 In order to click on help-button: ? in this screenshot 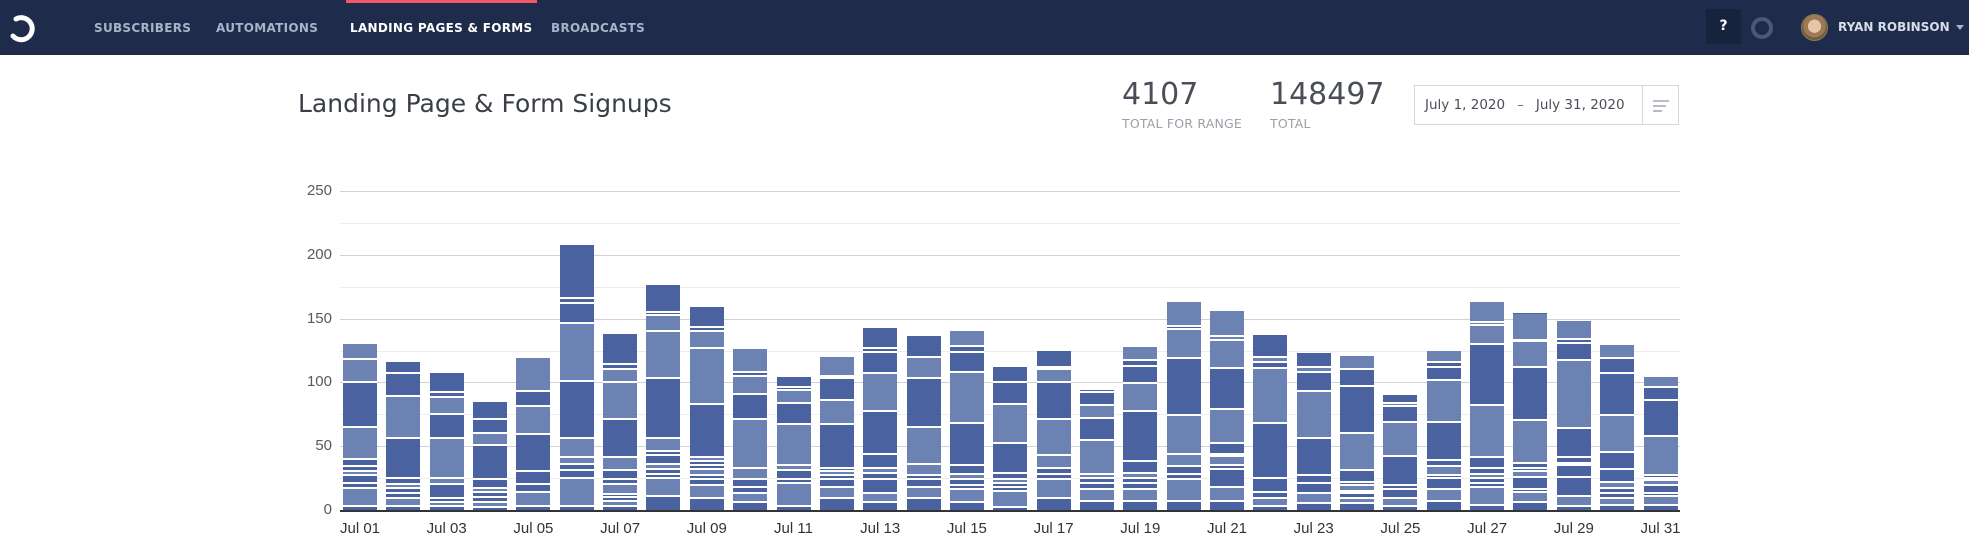, I will do `click(1723, 26)`.